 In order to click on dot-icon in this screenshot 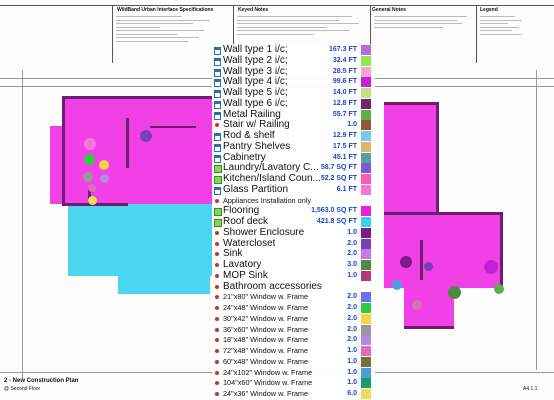, I will do `click(217, 318)`.